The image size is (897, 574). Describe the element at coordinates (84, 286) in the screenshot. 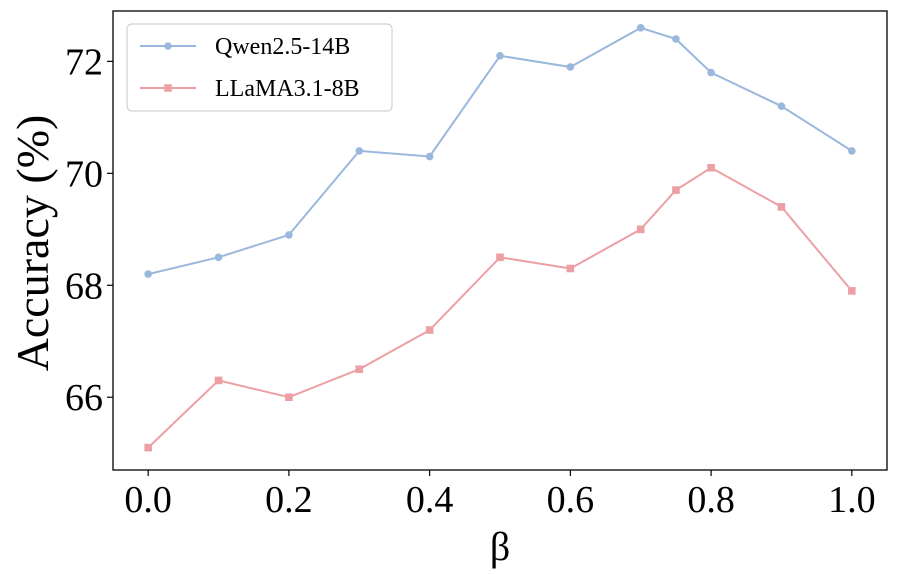

I see `y-tick-label: 68` at that location.